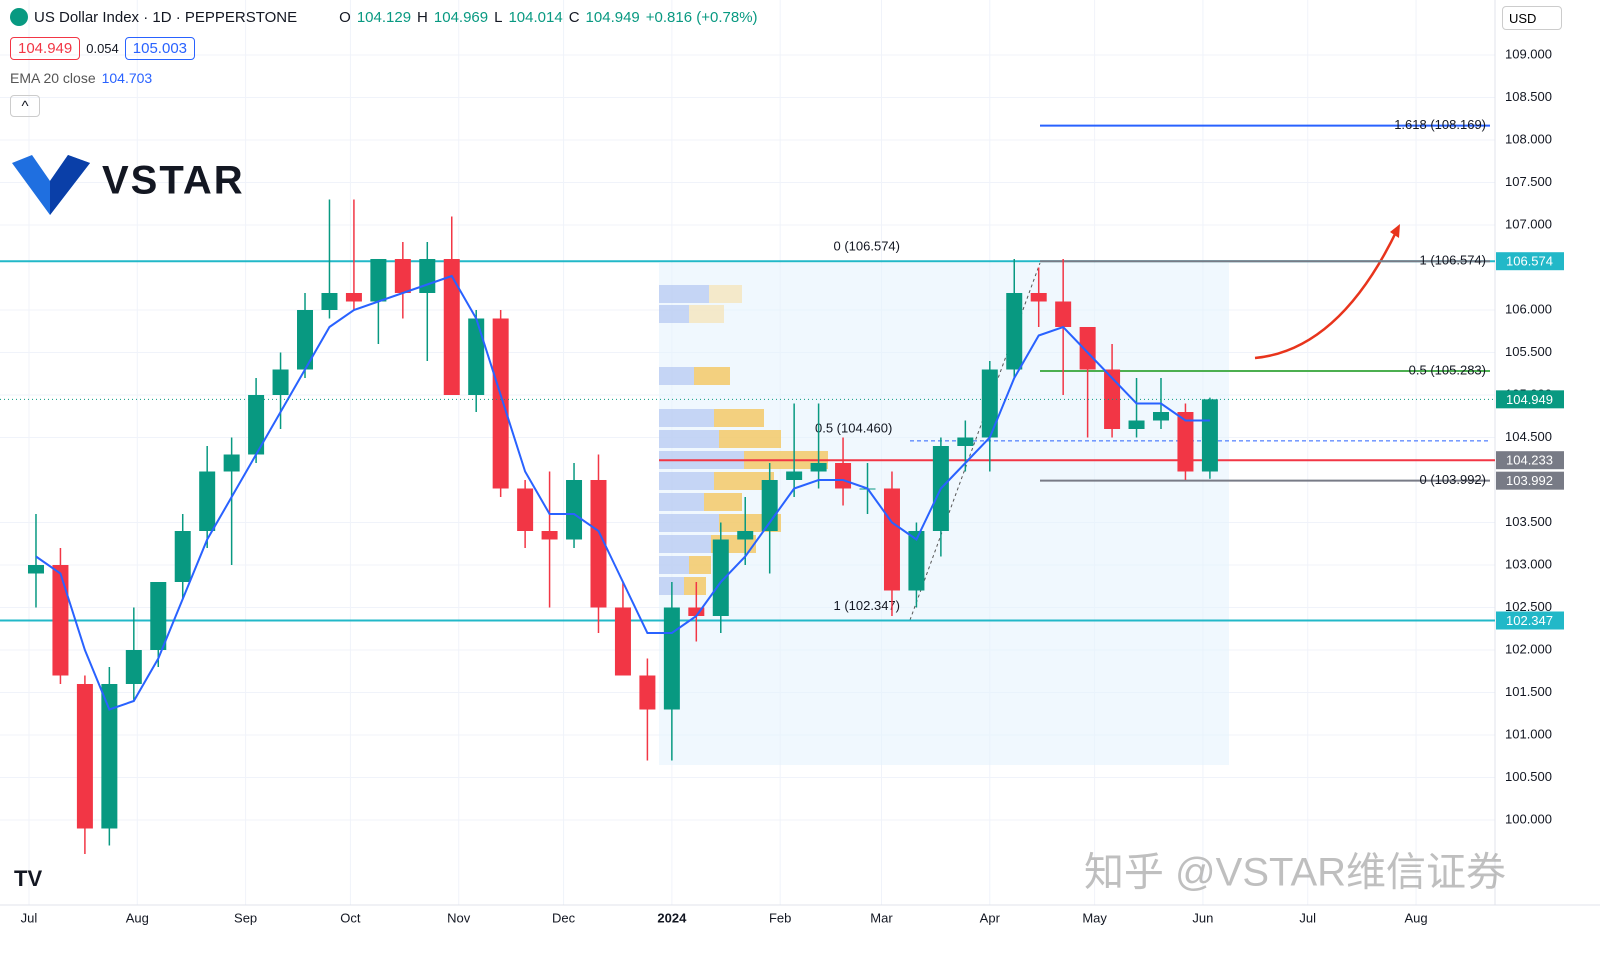 The image size is (1600, 958). What do you see at coordinates (1453, 260) in the screenshot?
I see `fib-label: 1 (106.574)` at bounding box center [1453, 260].